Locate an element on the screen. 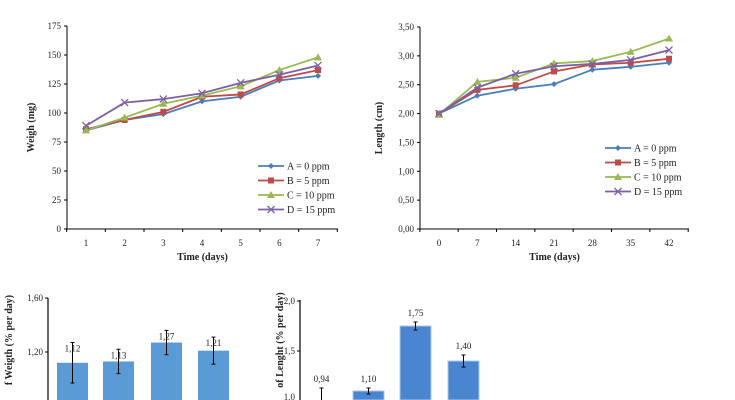  y-axis-title: f Weigth (% per day) is located at coordinates (9, 340).